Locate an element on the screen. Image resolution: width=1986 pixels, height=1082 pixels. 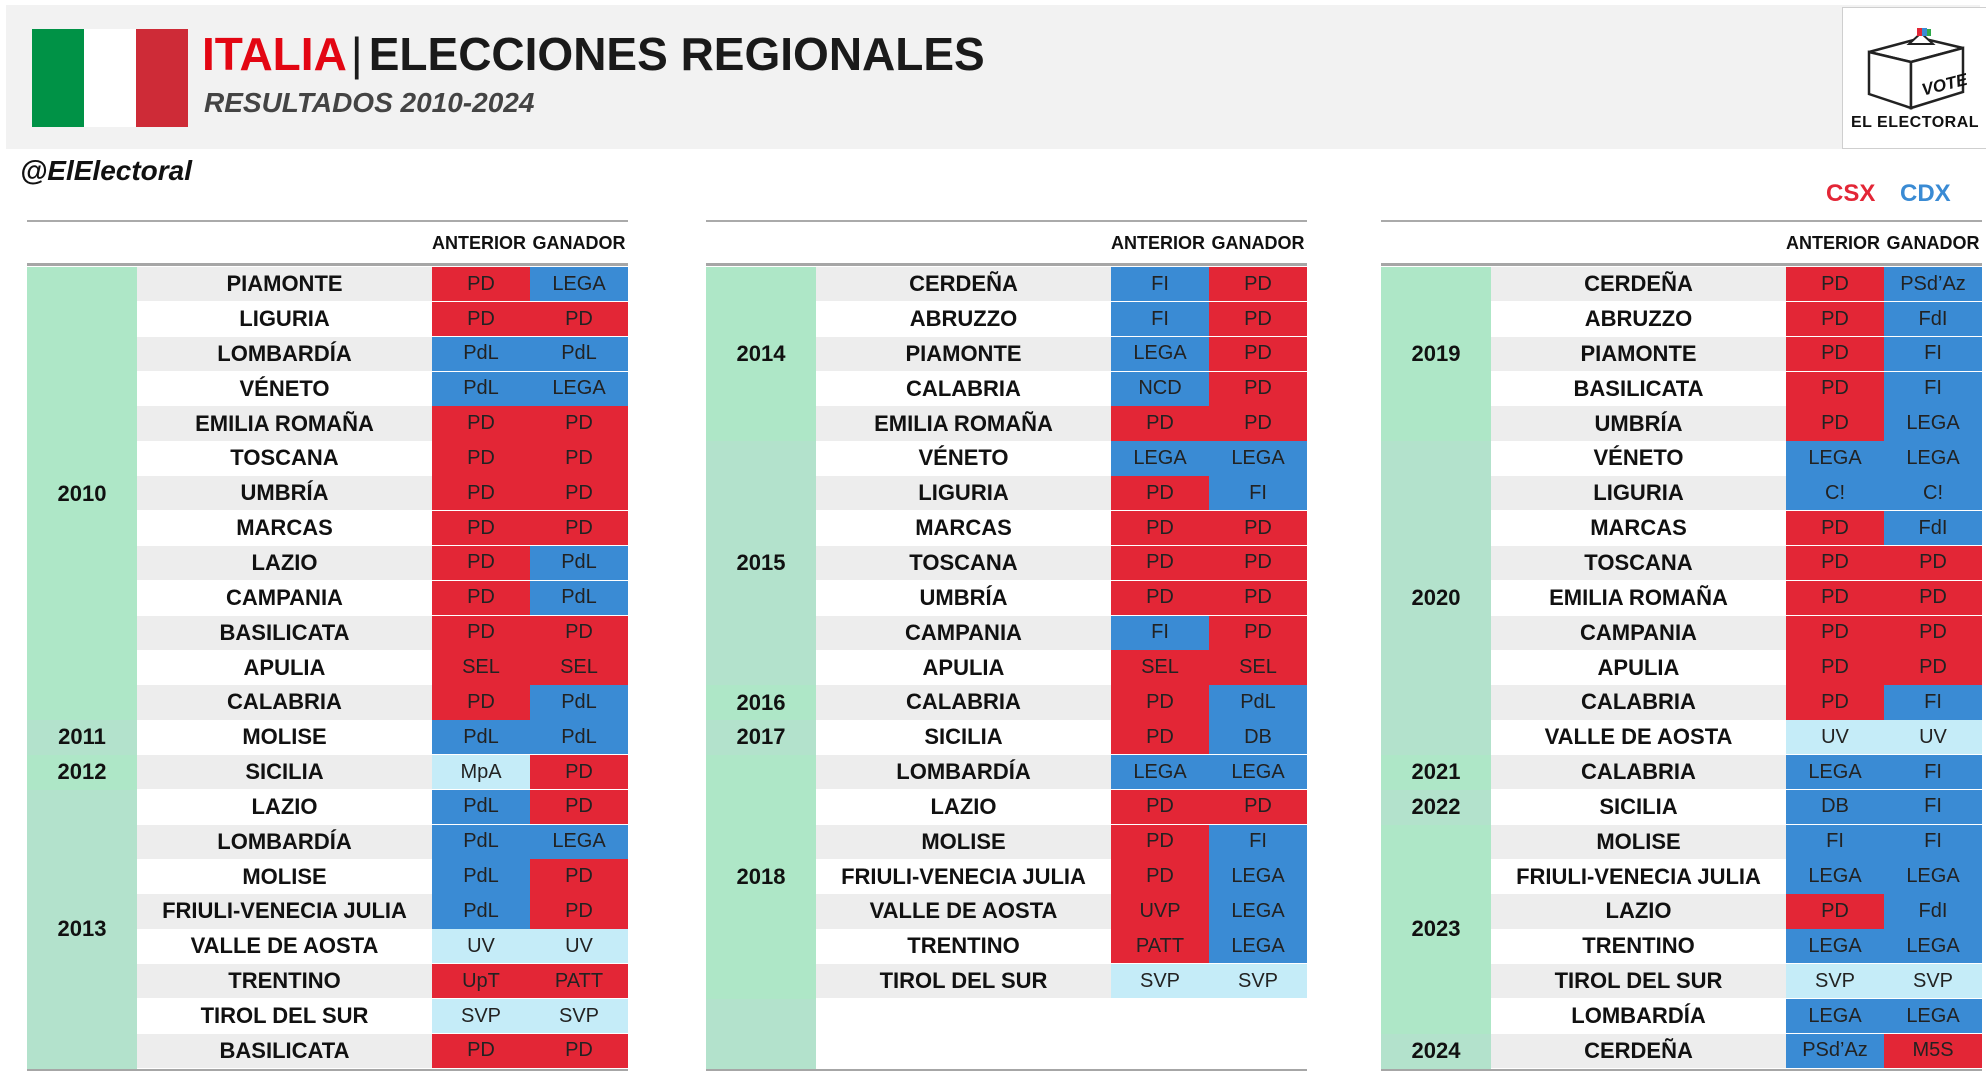
anterior-cell: PATT is located at coordinates (1160, 946).